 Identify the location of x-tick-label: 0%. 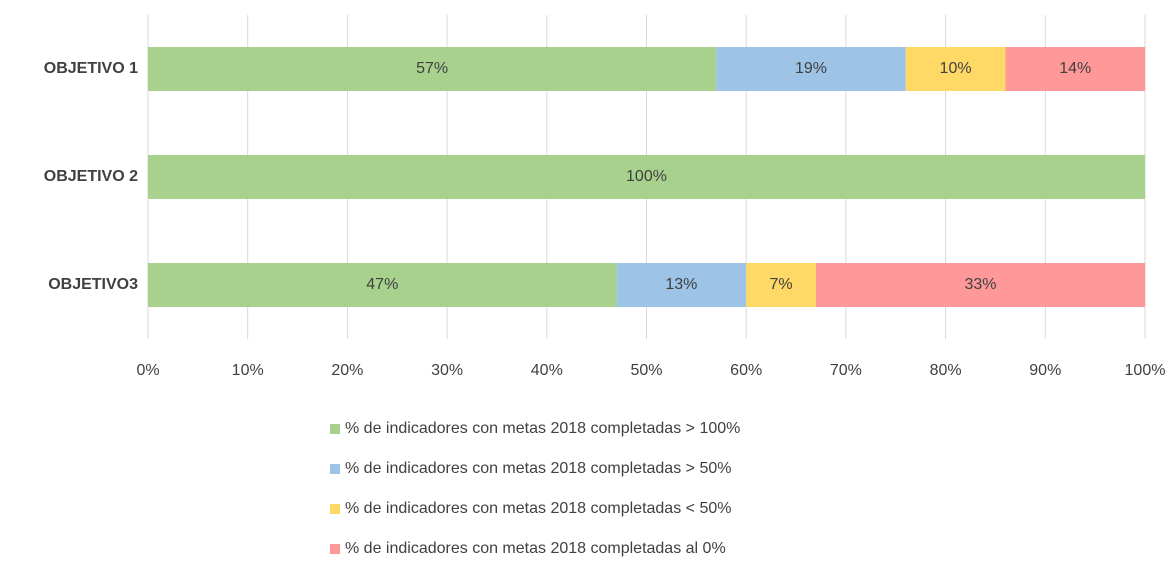
(147, 370).